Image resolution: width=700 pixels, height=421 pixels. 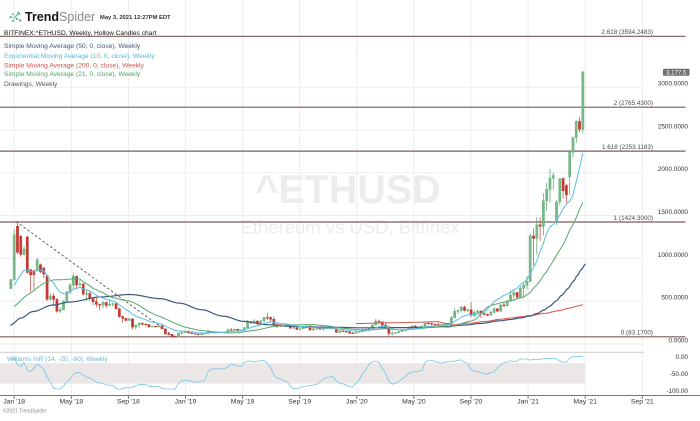 I want to click on svg-text: 1.618 (2253.1183), so click(x=627, y=147).